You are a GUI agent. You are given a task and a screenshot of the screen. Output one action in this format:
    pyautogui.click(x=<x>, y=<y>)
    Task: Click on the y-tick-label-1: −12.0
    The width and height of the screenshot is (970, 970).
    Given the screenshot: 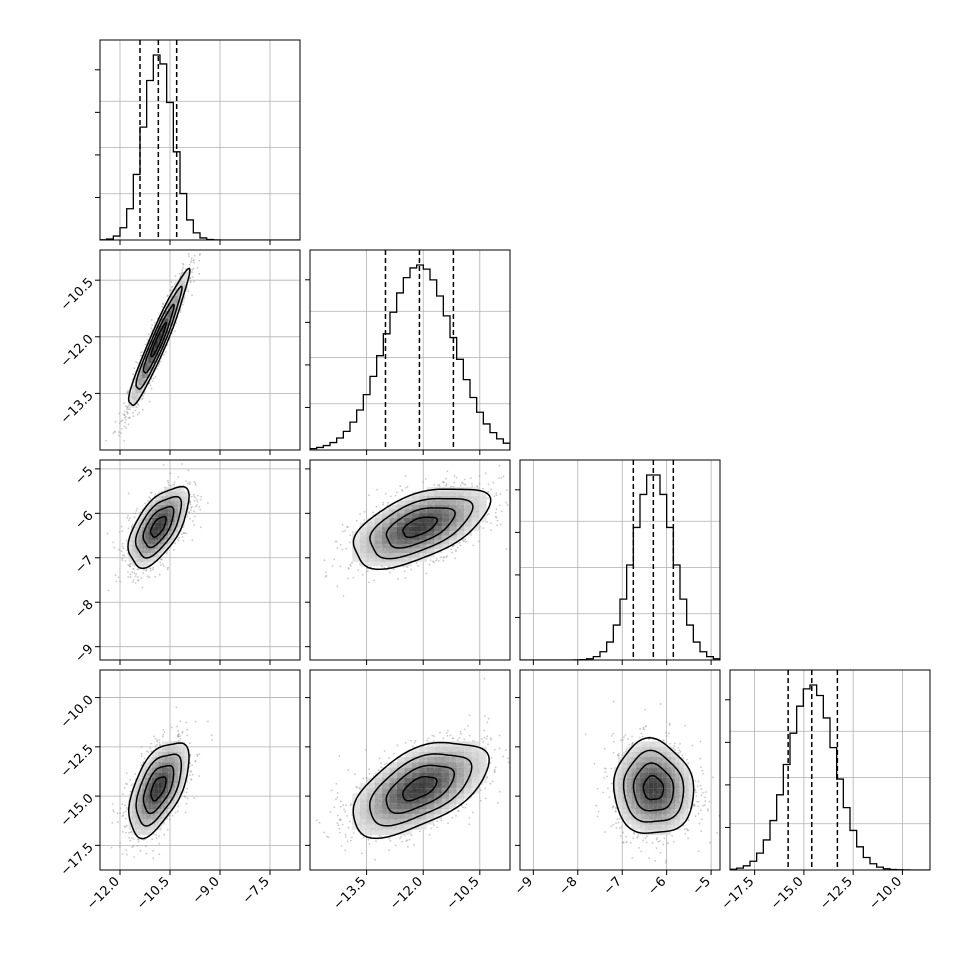 What is the action you would take?
    pyautogui.click(x=77, y=351)
    